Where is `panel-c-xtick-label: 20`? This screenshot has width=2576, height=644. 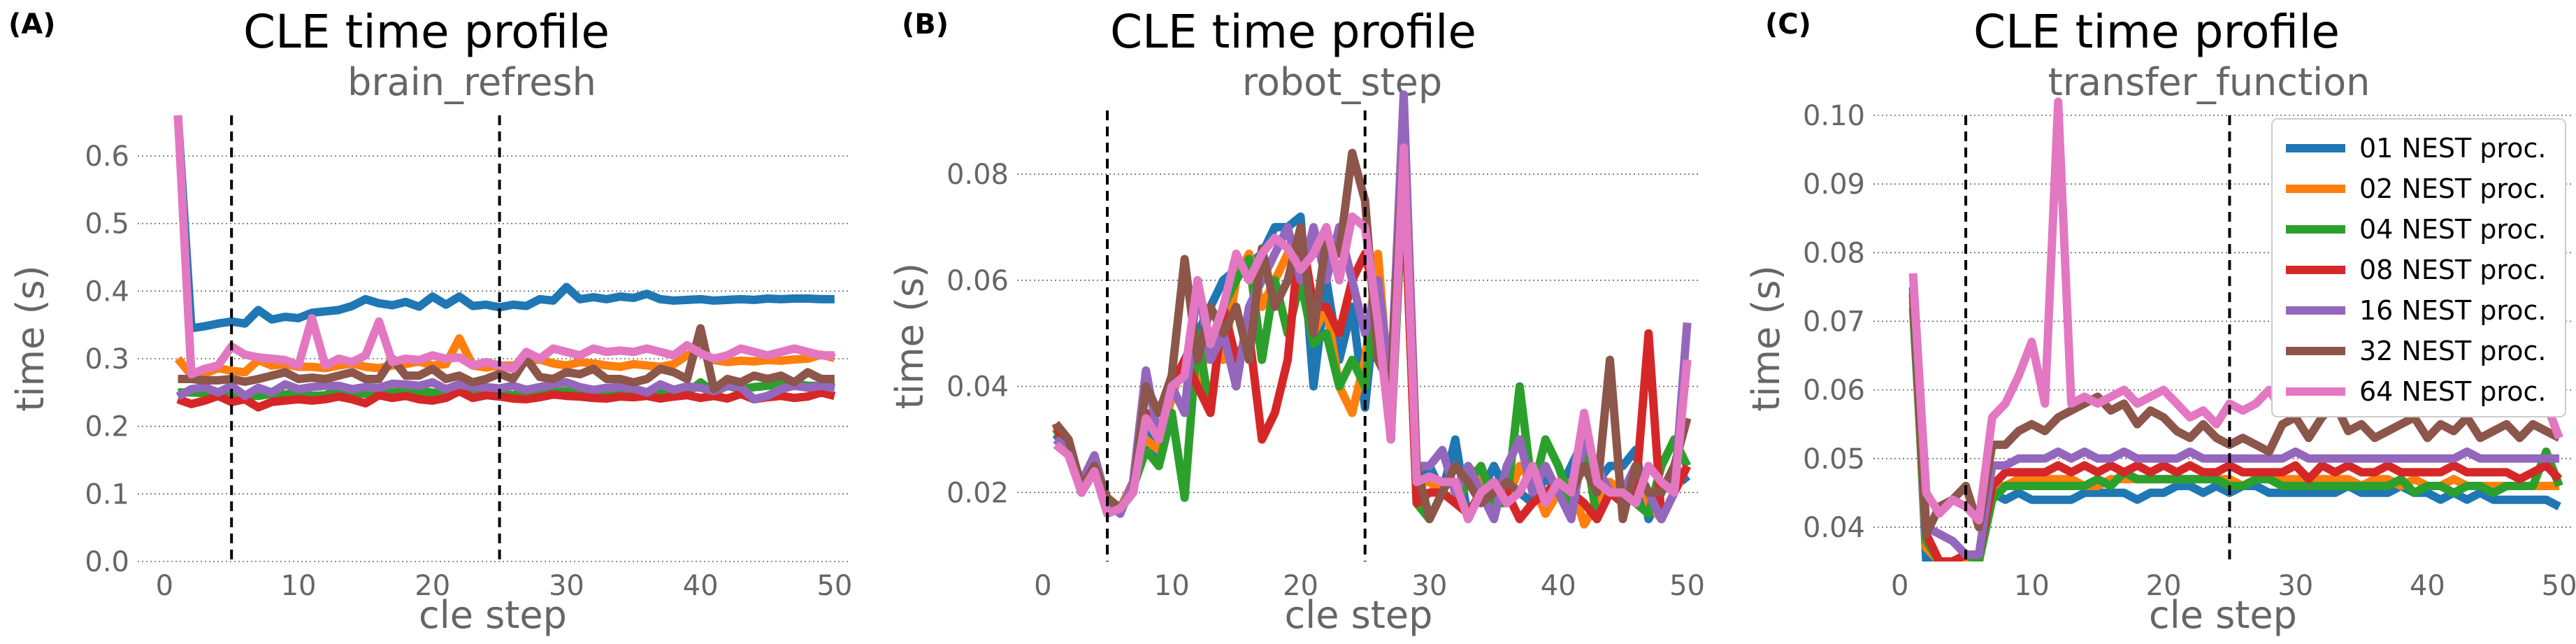 panel-c-xtick-label: 20 is located at coordinates (2164, 586).